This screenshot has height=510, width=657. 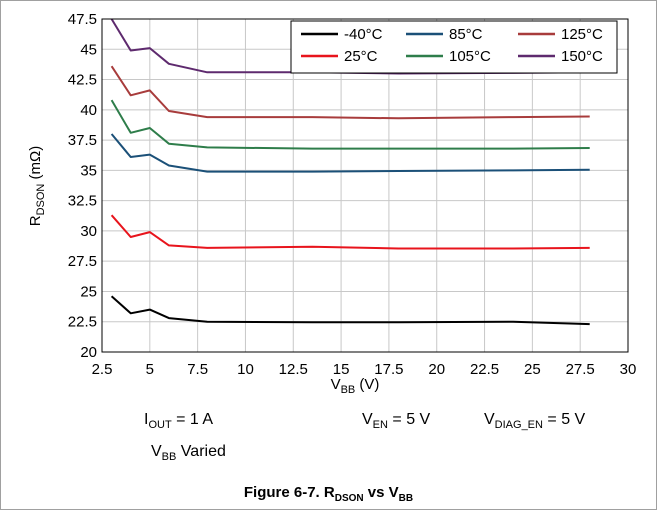 I want to click on y-tick-label: 42.5, so click(x=82, y=80).